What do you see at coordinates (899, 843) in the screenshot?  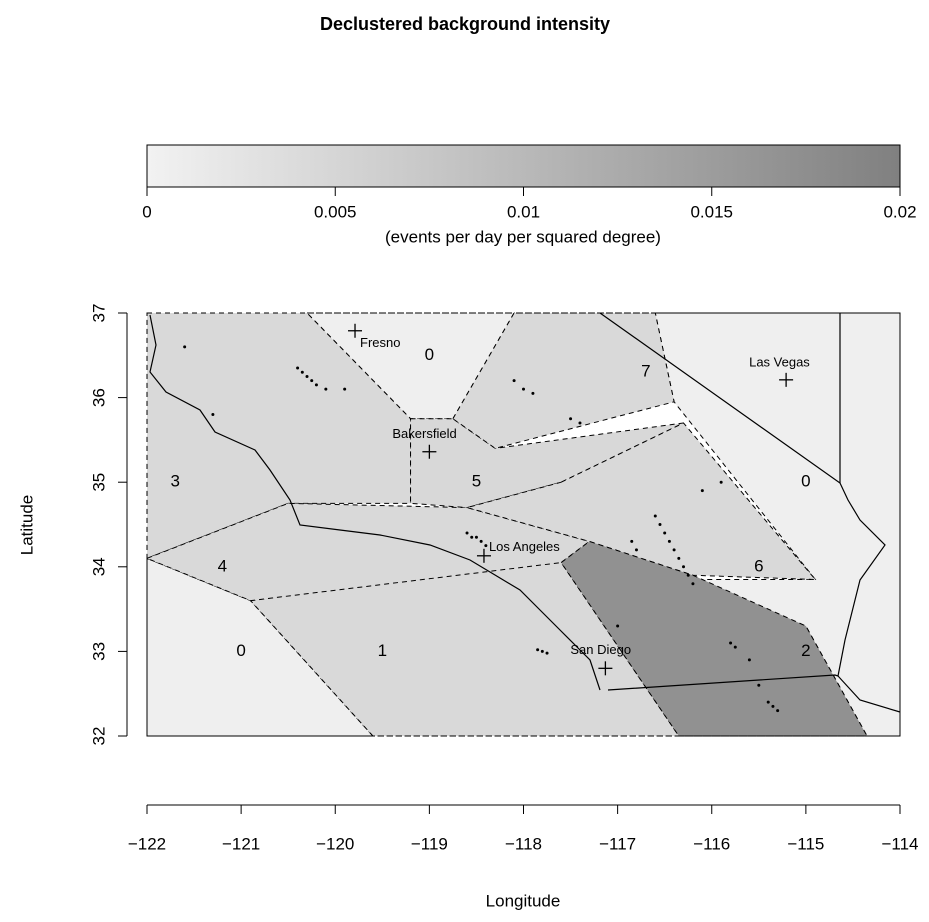 I see `x-tick-label: −114` at bounding box center [899, 843].